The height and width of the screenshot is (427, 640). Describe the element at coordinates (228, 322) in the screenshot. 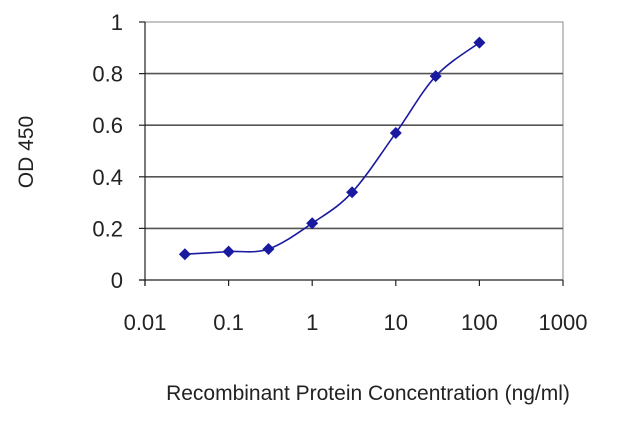

I see `x-tick-label-1: 0.1` at that location.